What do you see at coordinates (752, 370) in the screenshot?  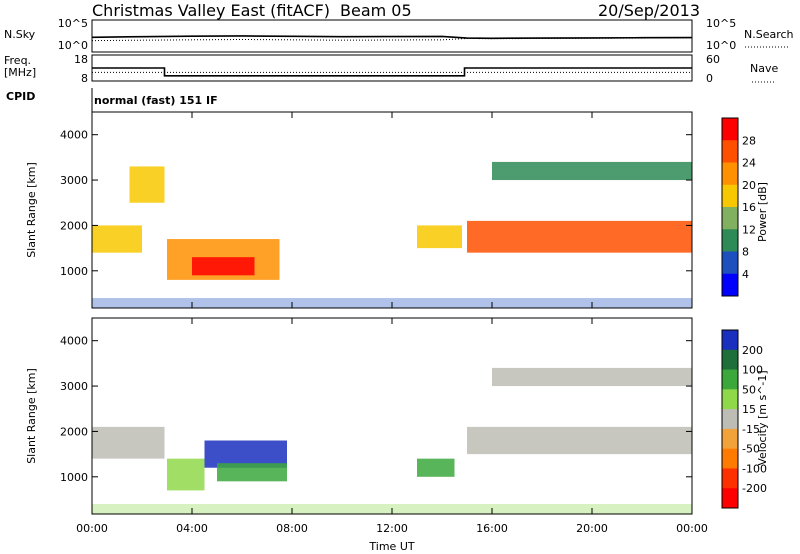 I see `colorbar-tick-label: 100` at bounding box center [752, 370].